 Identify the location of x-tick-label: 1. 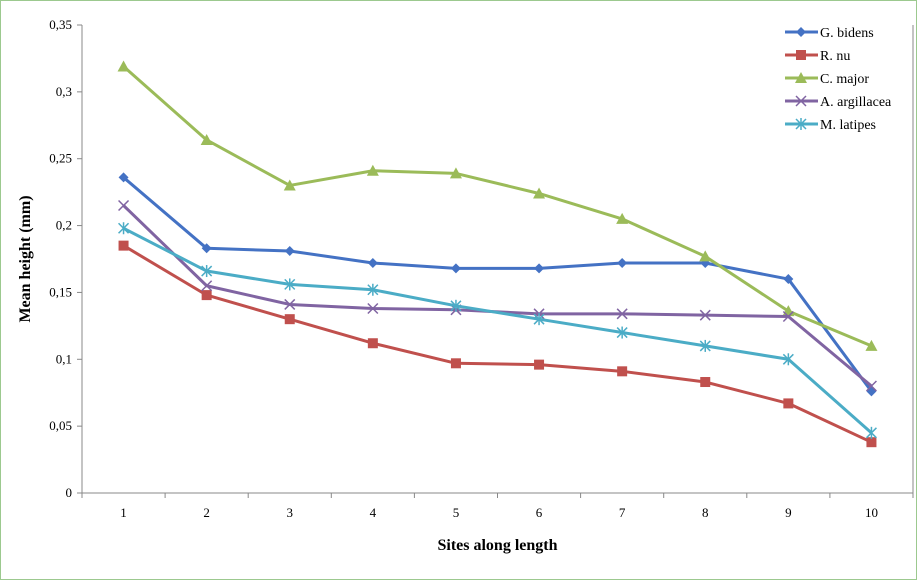
(123, 512).